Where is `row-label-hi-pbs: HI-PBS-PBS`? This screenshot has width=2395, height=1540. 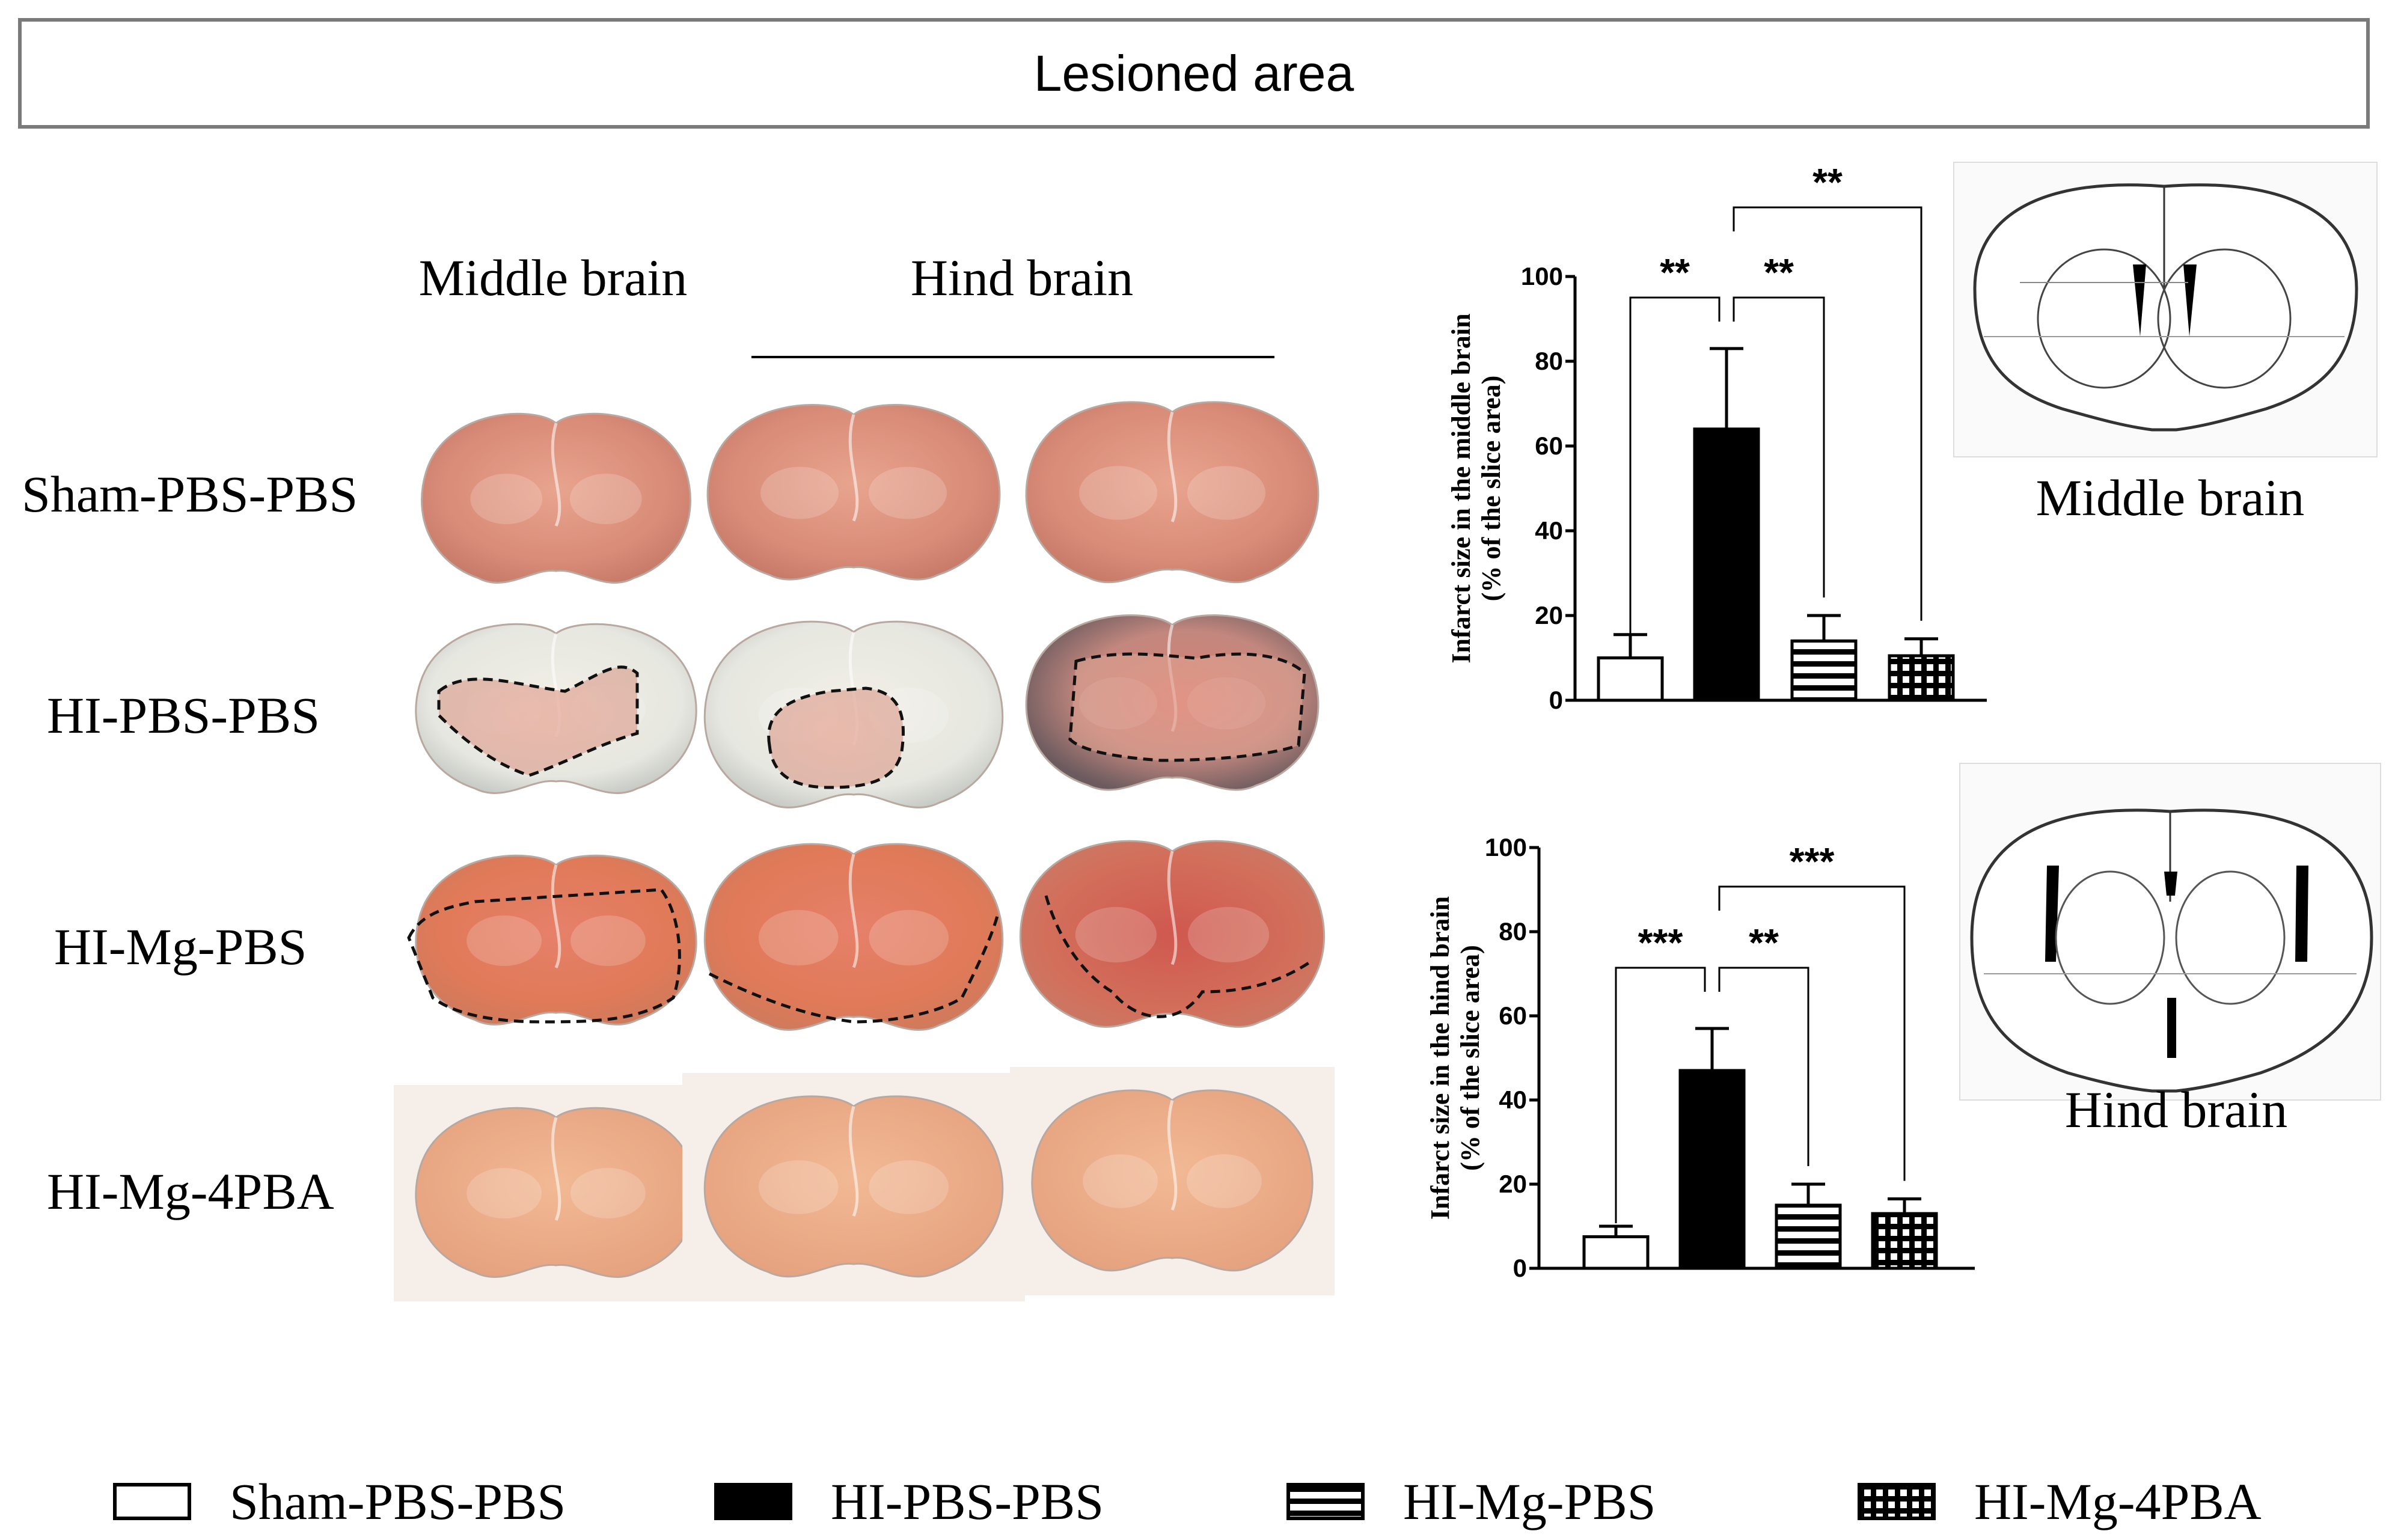 row-label-hi-pbs: HI-PBS-PBS is located at coordinates (183, 715).